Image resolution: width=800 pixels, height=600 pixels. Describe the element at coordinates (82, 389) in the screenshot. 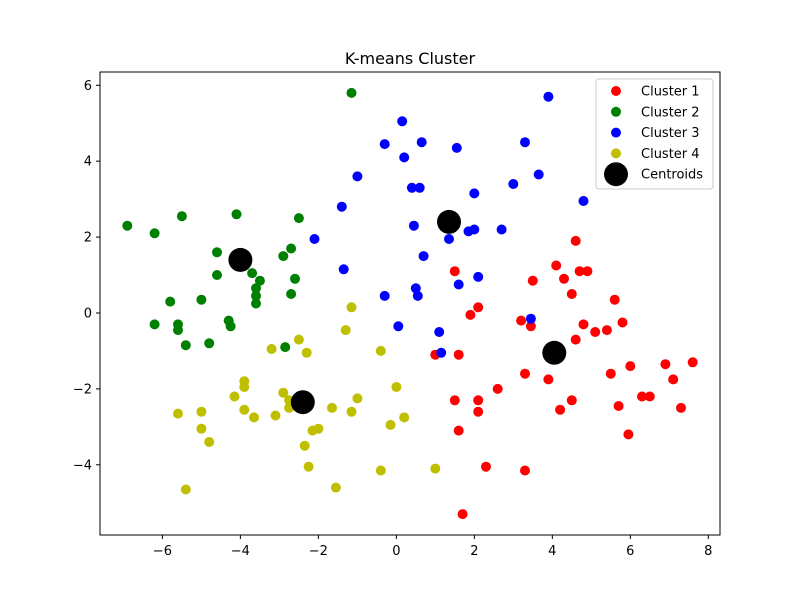

I see `y-tick-label: −2` at that location.